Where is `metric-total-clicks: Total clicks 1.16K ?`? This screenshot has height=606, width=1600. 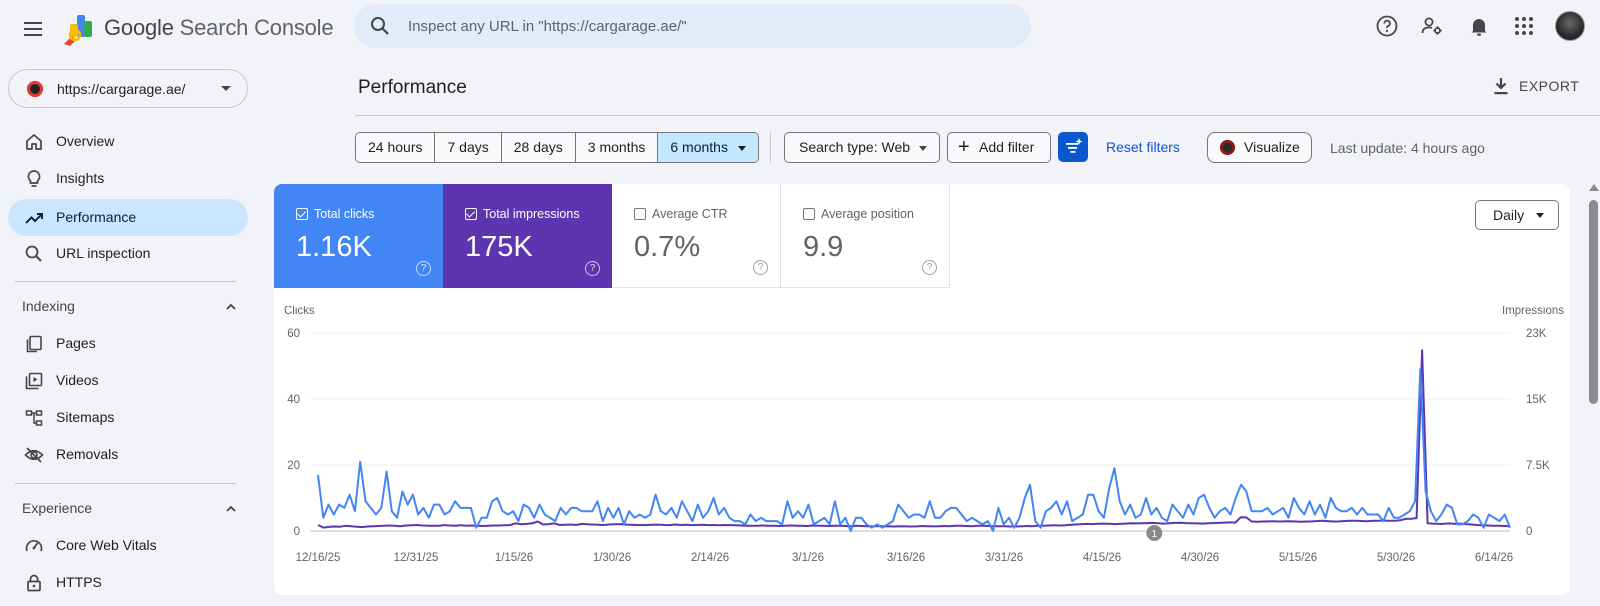
metric-total-clicks: Total clicks 1.16K ? is located at coordinates (358, 236).